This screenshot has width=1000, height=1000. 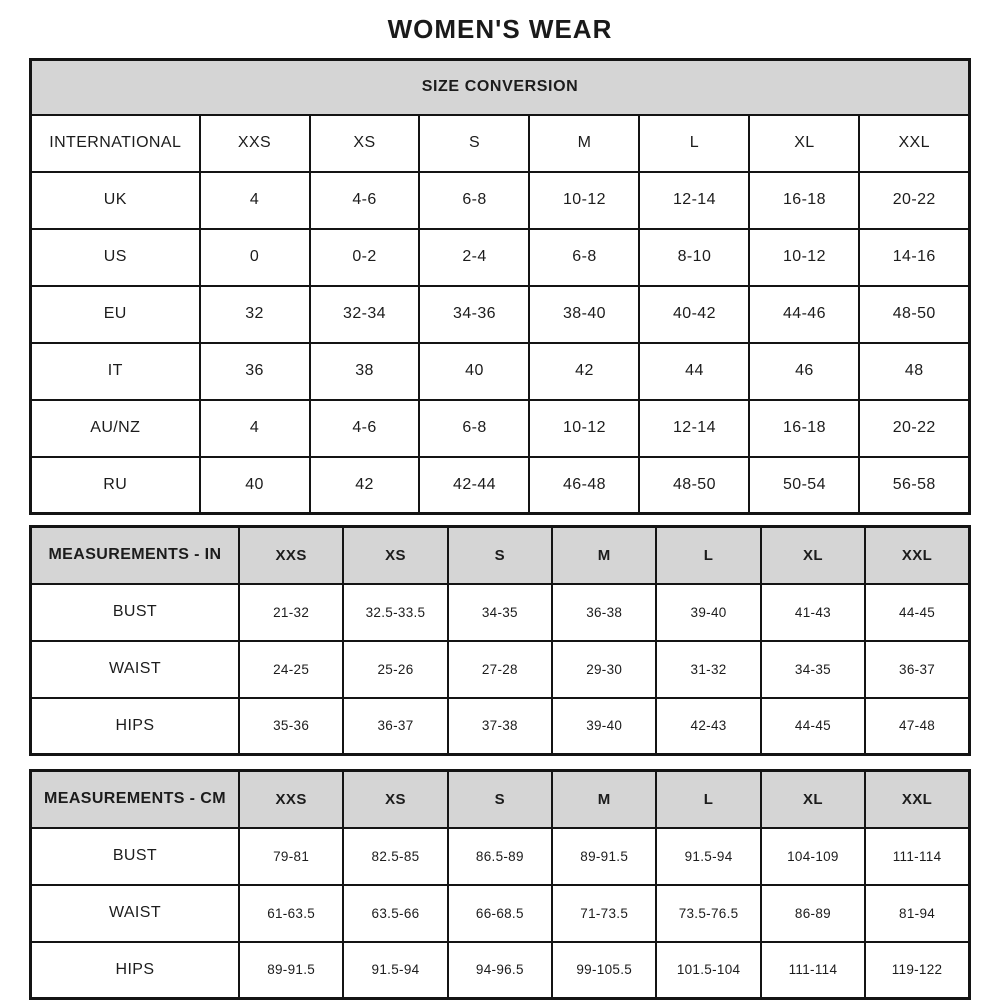 What do you see at coordinates (395, 913) in the screenshot?
I see `value-cell: 63.5-66` at bounding box center [395, 913].